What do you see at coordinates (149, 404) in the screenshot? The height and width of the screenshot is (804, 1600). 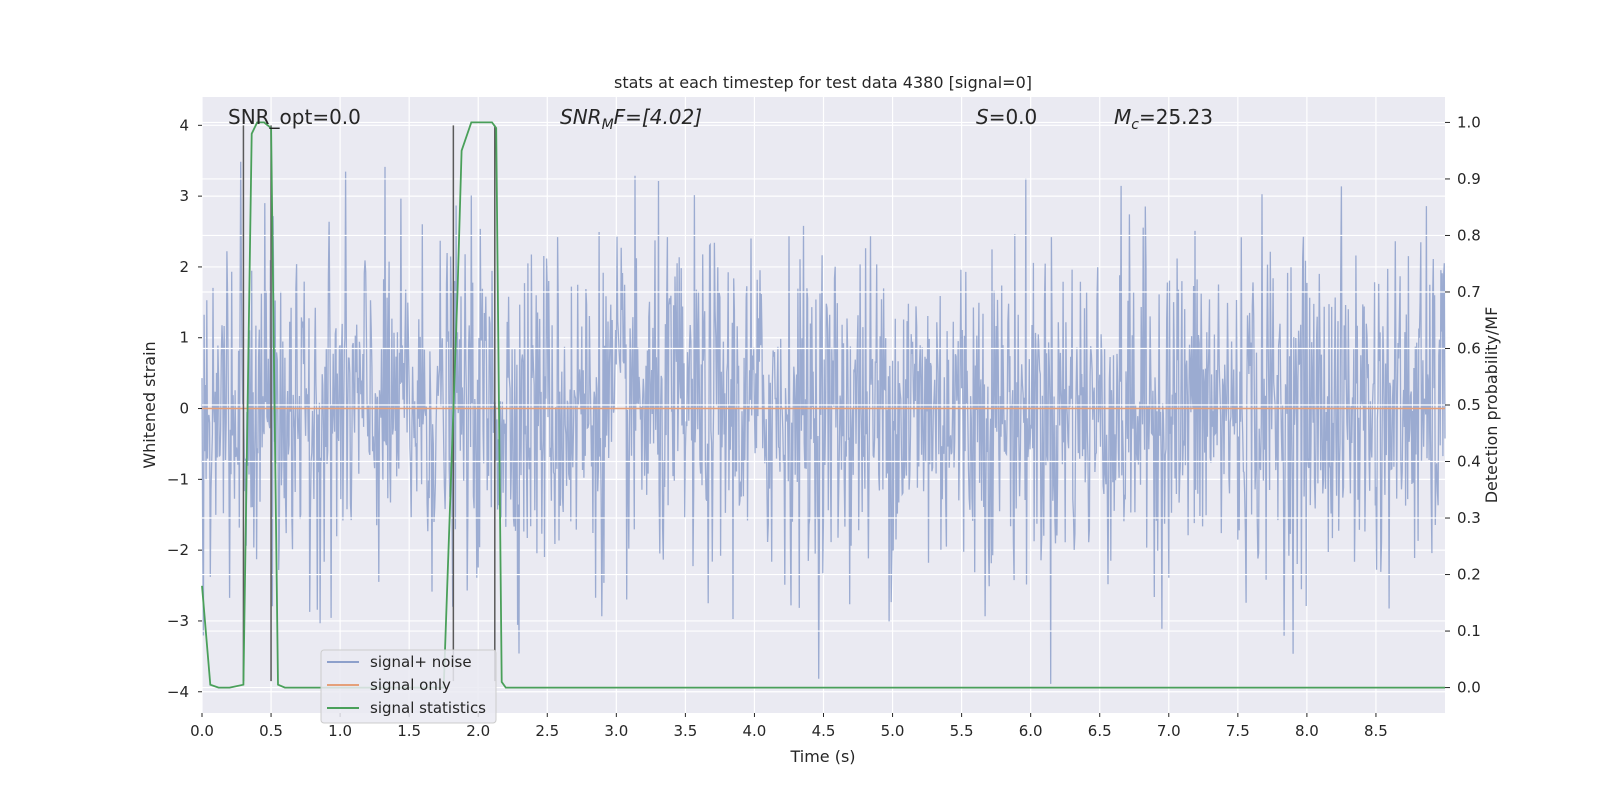 I see `y-axis-label: Whitened strain` at bounding box center [149, 404].